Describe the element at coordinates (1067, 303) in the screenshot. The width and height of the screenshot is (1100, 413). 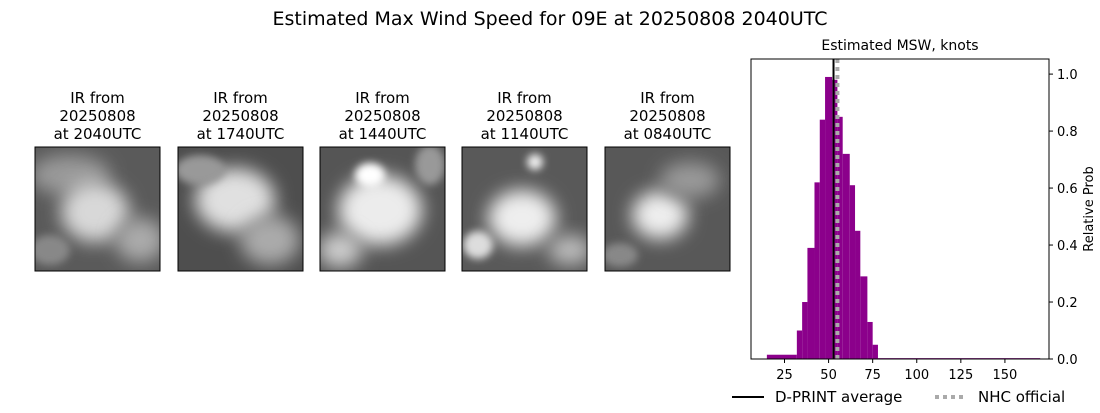
I see `y-tick-label: 0.2` at that location.